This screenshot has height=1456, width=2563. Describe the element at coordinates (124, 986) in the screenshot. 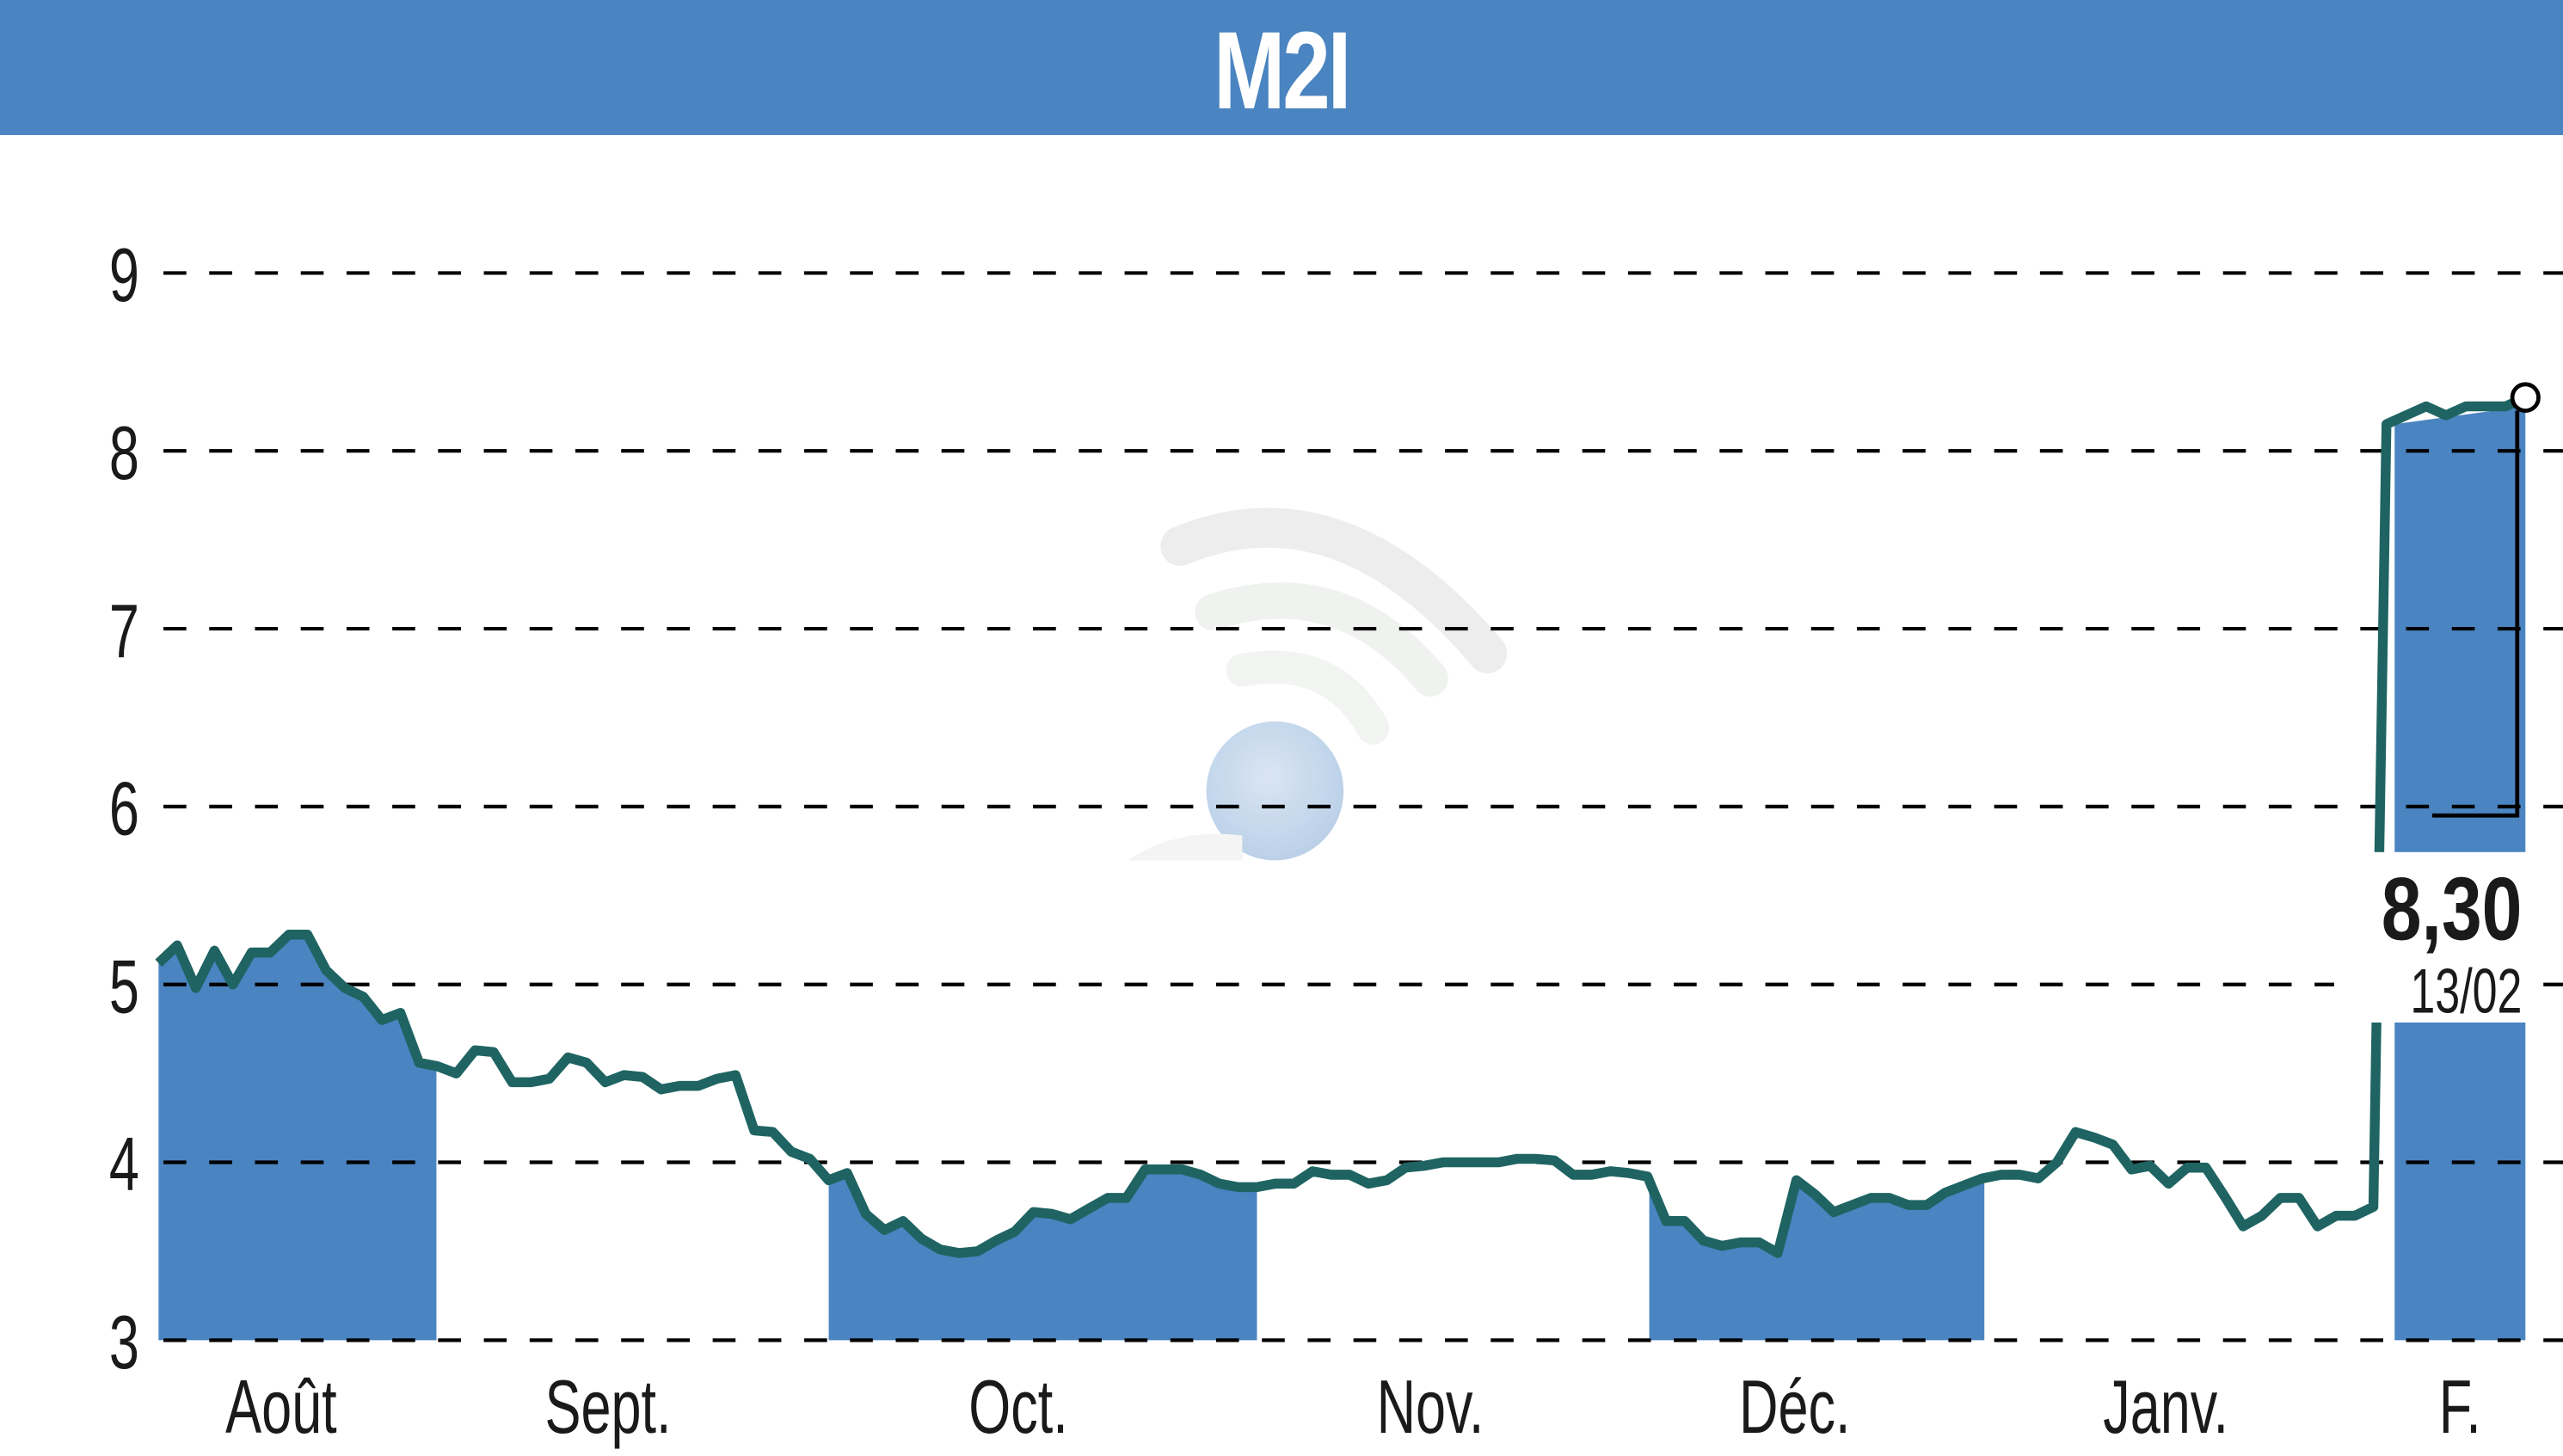

I see `y-tick-label: 5` at that location.